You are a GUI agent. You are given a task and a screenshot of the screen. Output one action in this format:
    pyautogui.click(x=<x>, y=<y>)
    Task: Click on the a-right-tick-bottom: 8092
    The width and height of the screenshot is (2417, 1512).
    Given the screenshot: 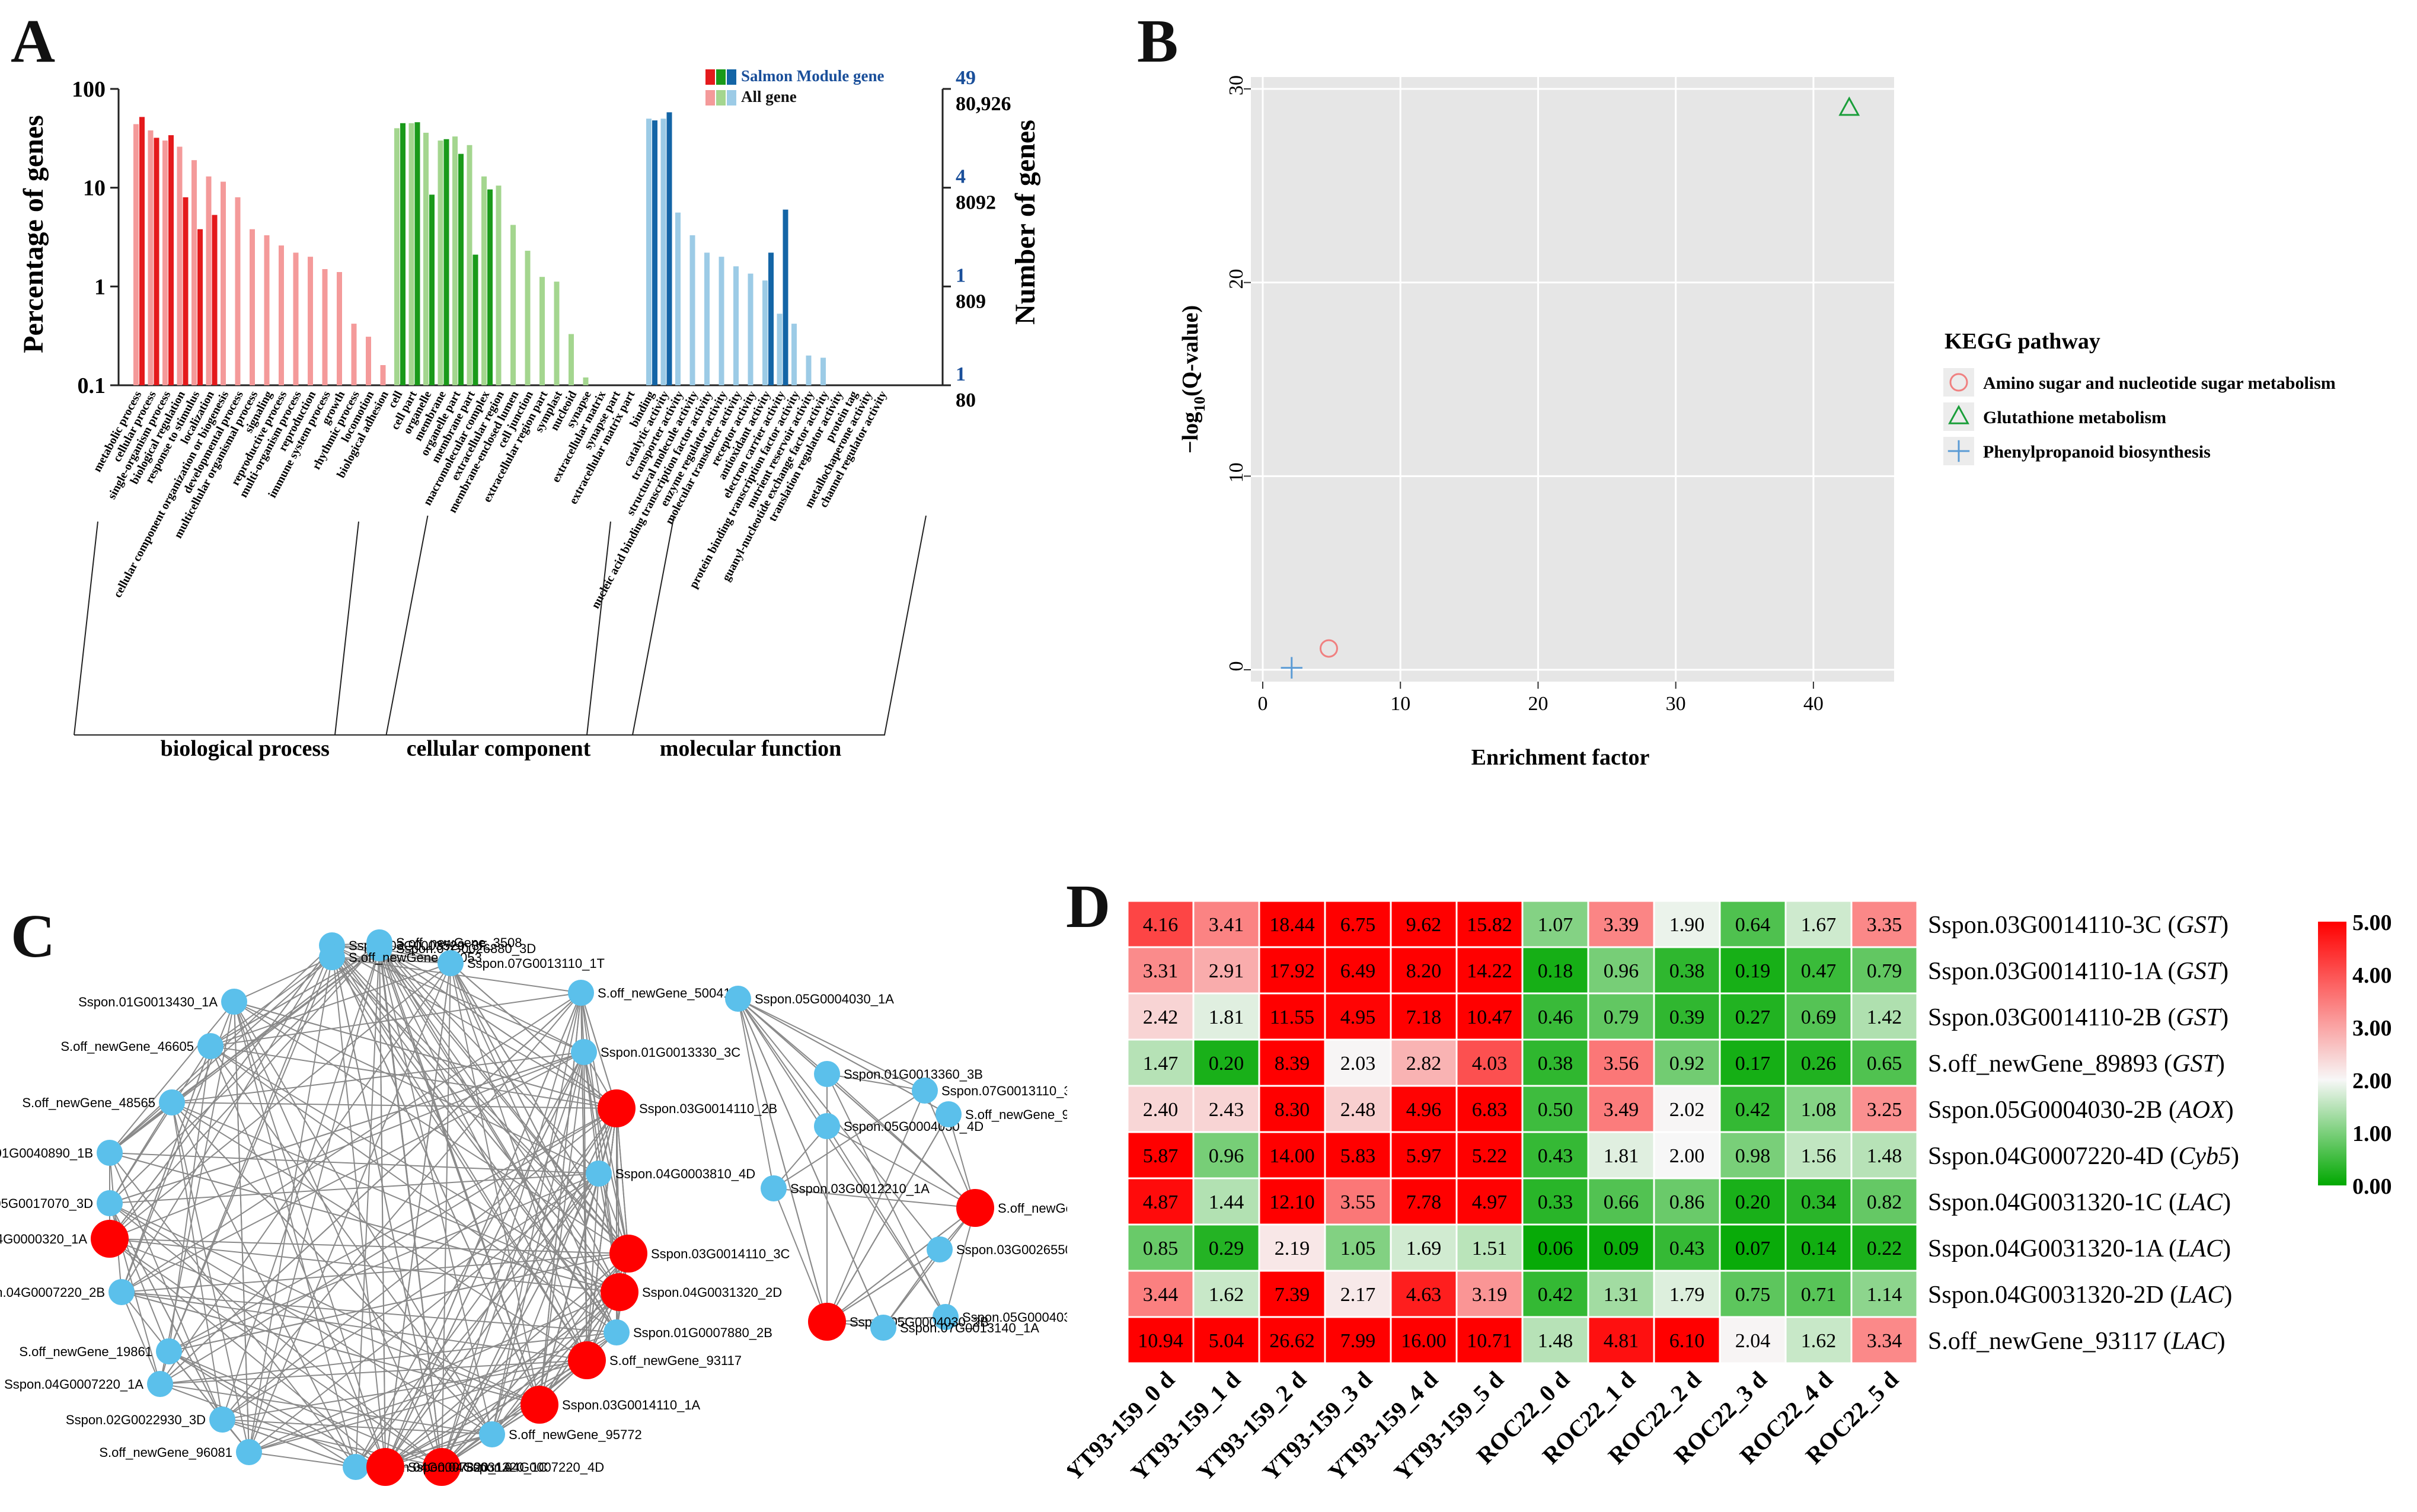 What is the action you would take?
    pyautogui.click(x=976, y=203)
    